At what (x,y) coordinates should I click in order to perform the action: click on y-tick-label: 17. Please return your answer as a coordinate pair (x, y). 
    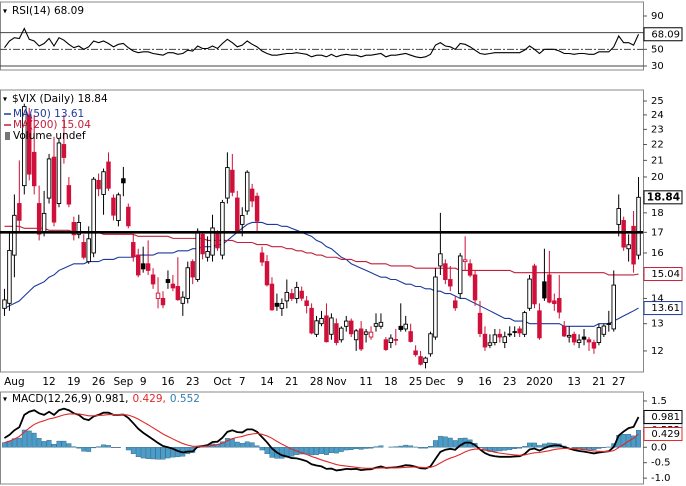
    Looking at the image, I should click on (657, 232).